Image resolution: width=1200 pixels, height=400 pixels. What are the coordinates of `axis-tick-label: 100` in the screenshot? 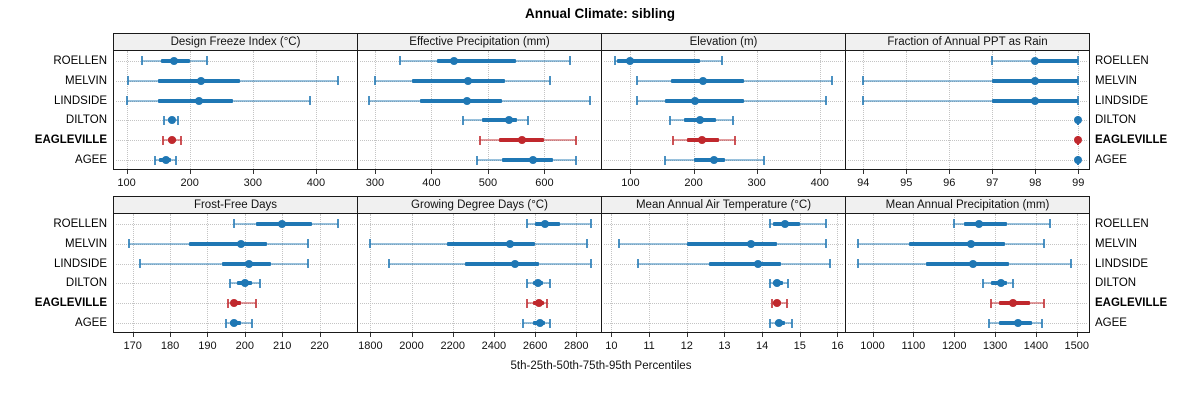 It's located at (126, 183).